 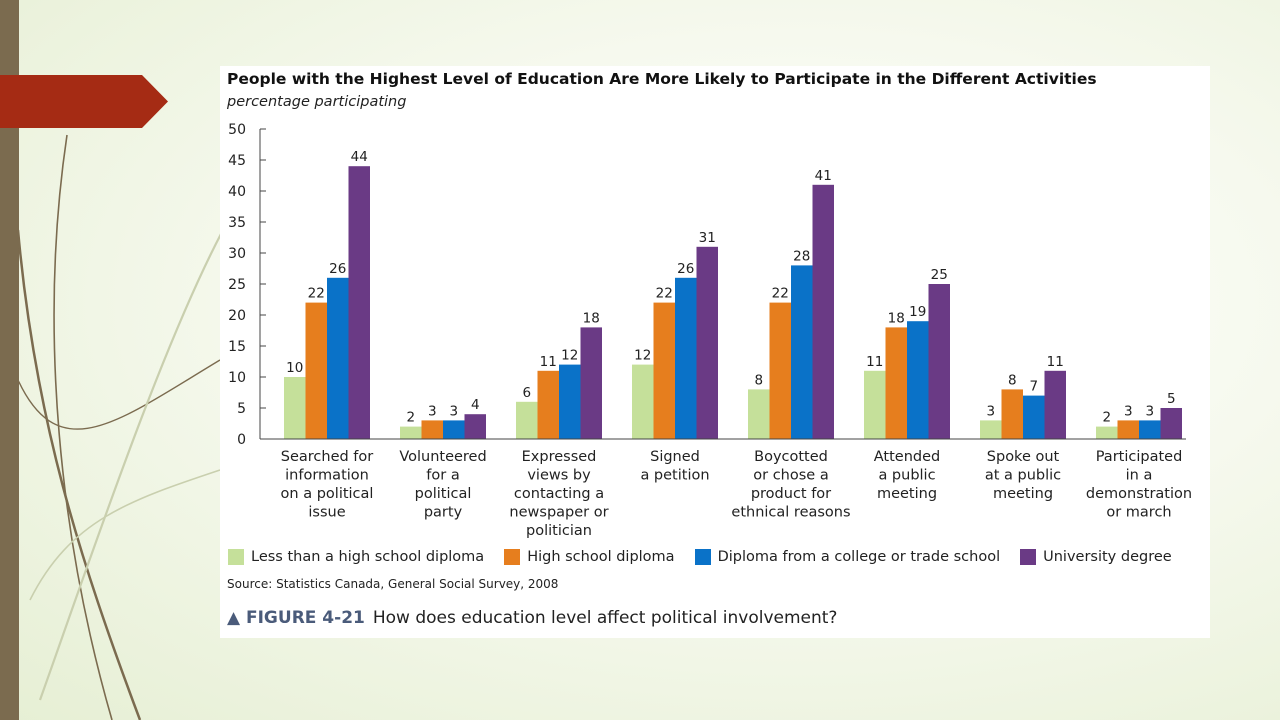 What do you see at coordinates (1139, 457) in the screenshot?
I see `x-tick-label-line: Participated` at bounding box center [1139, 457].